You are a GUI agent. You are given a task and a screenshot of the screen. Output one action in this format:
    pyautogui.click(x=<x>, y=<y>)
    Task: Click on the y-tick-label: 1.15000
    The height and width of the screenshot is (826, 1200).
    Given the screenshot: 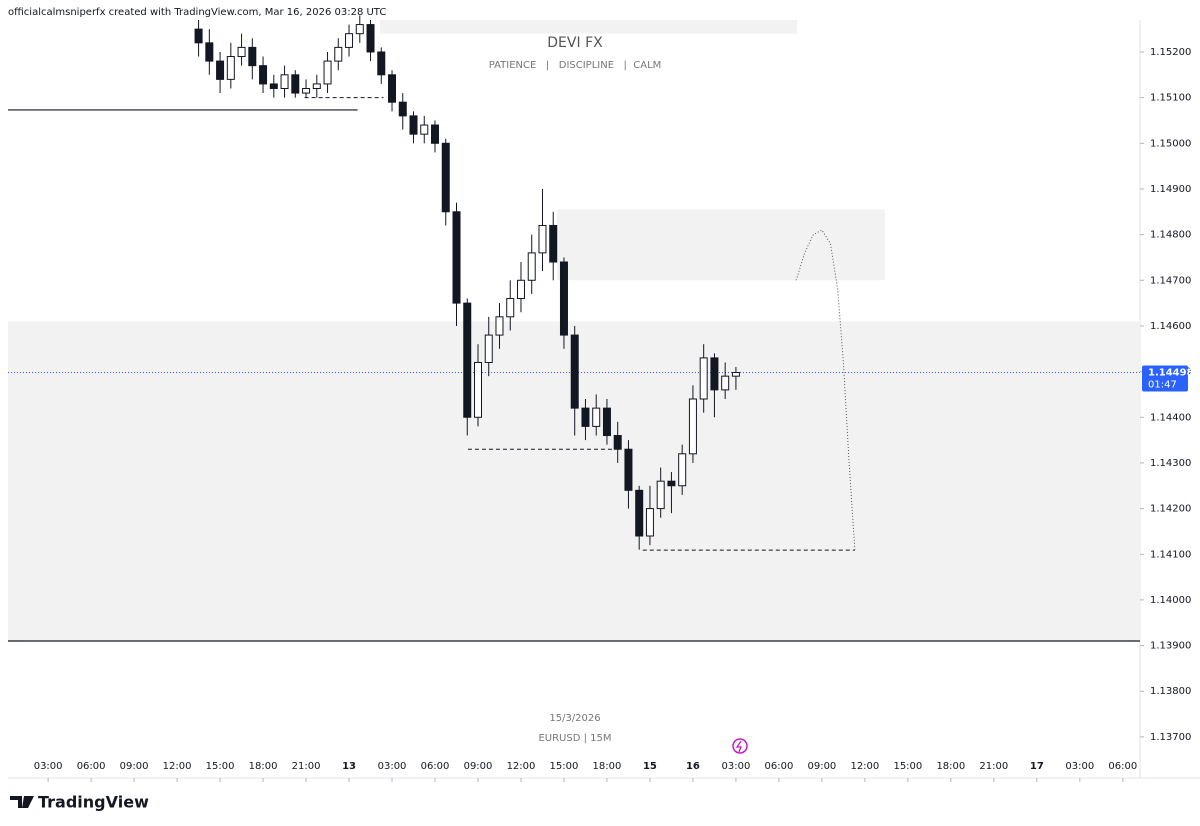 What is the action you would take?
    pyautogui.click(x=1170, y=143)
    